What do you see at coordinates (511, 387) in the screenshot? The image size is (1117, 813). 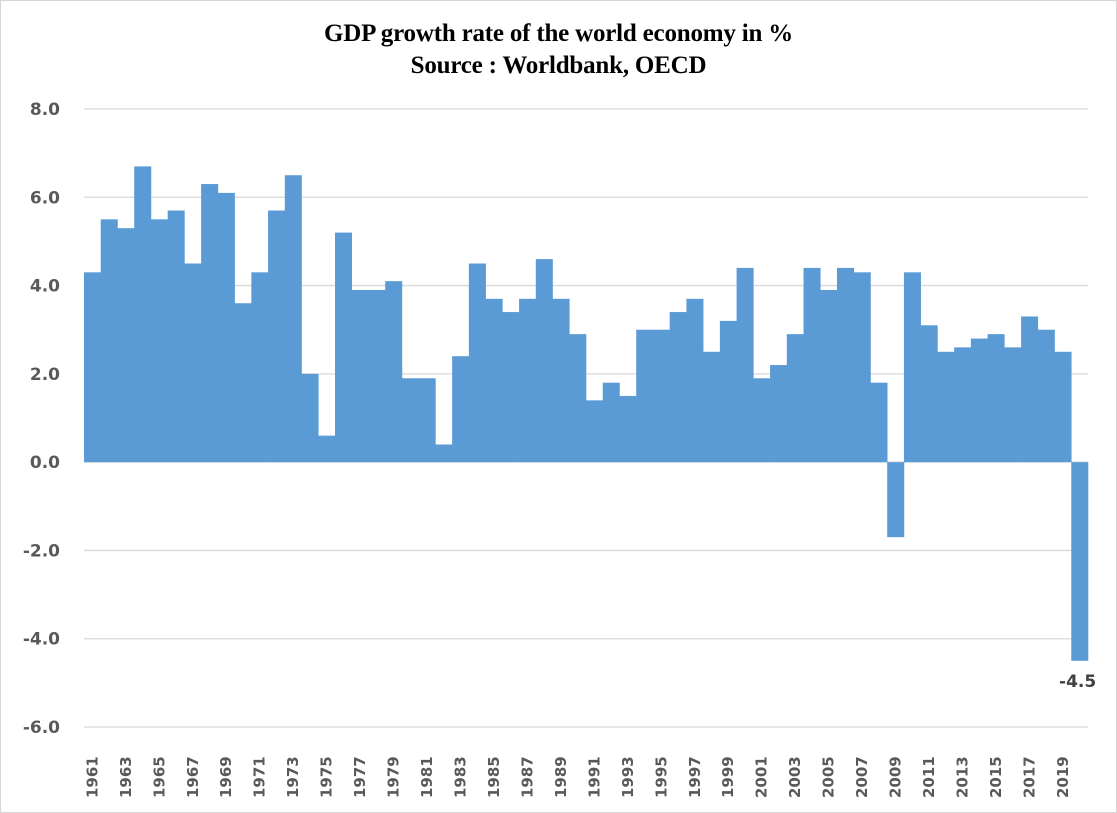 I see `bar-1986` at bounding box center [511, 387].